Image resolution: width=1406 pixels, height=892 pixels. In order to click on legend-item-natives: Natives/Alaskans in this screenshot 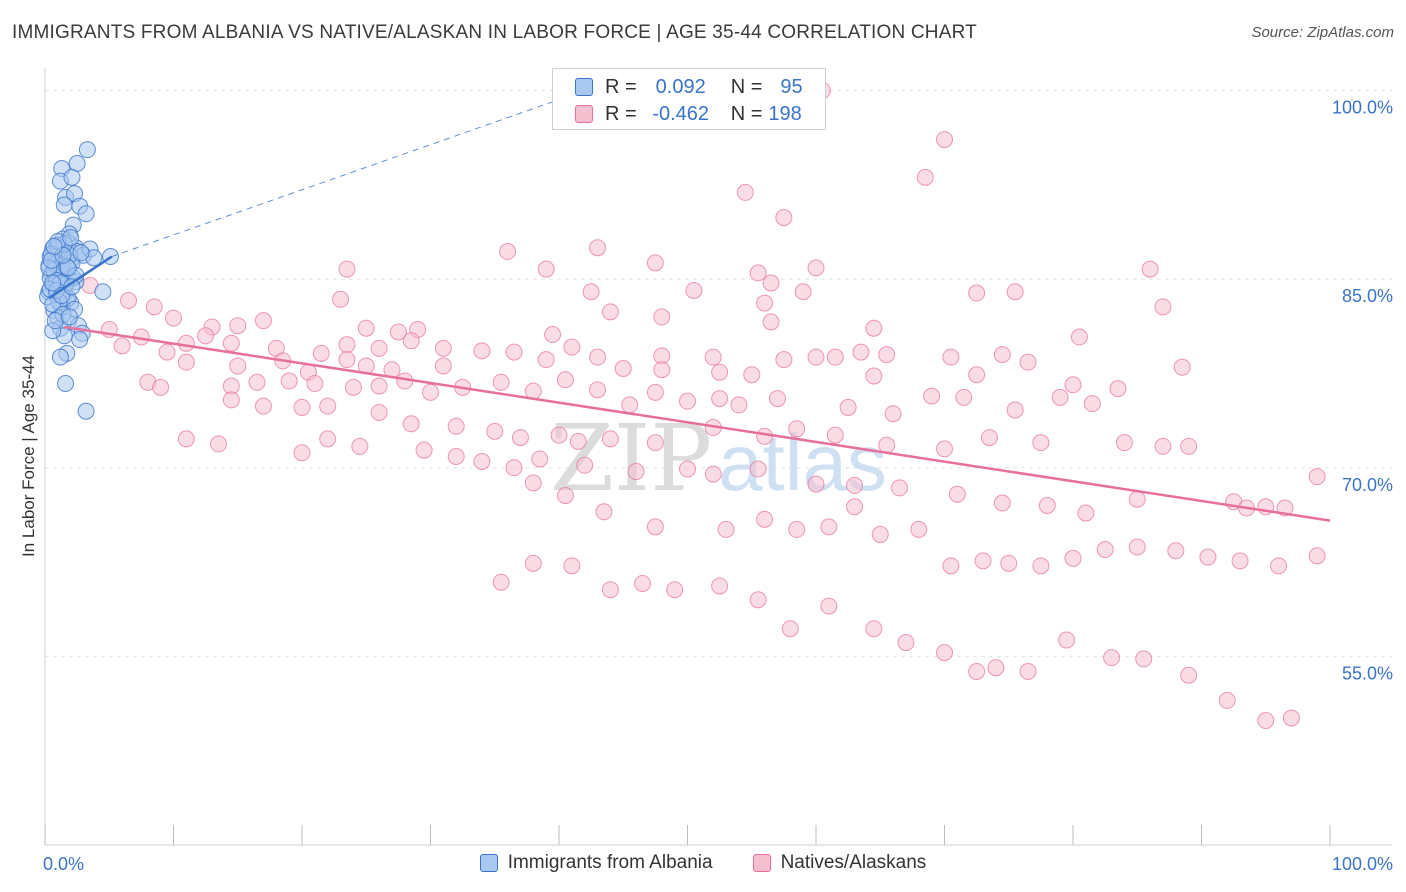, I will do `click(839, 863)`.